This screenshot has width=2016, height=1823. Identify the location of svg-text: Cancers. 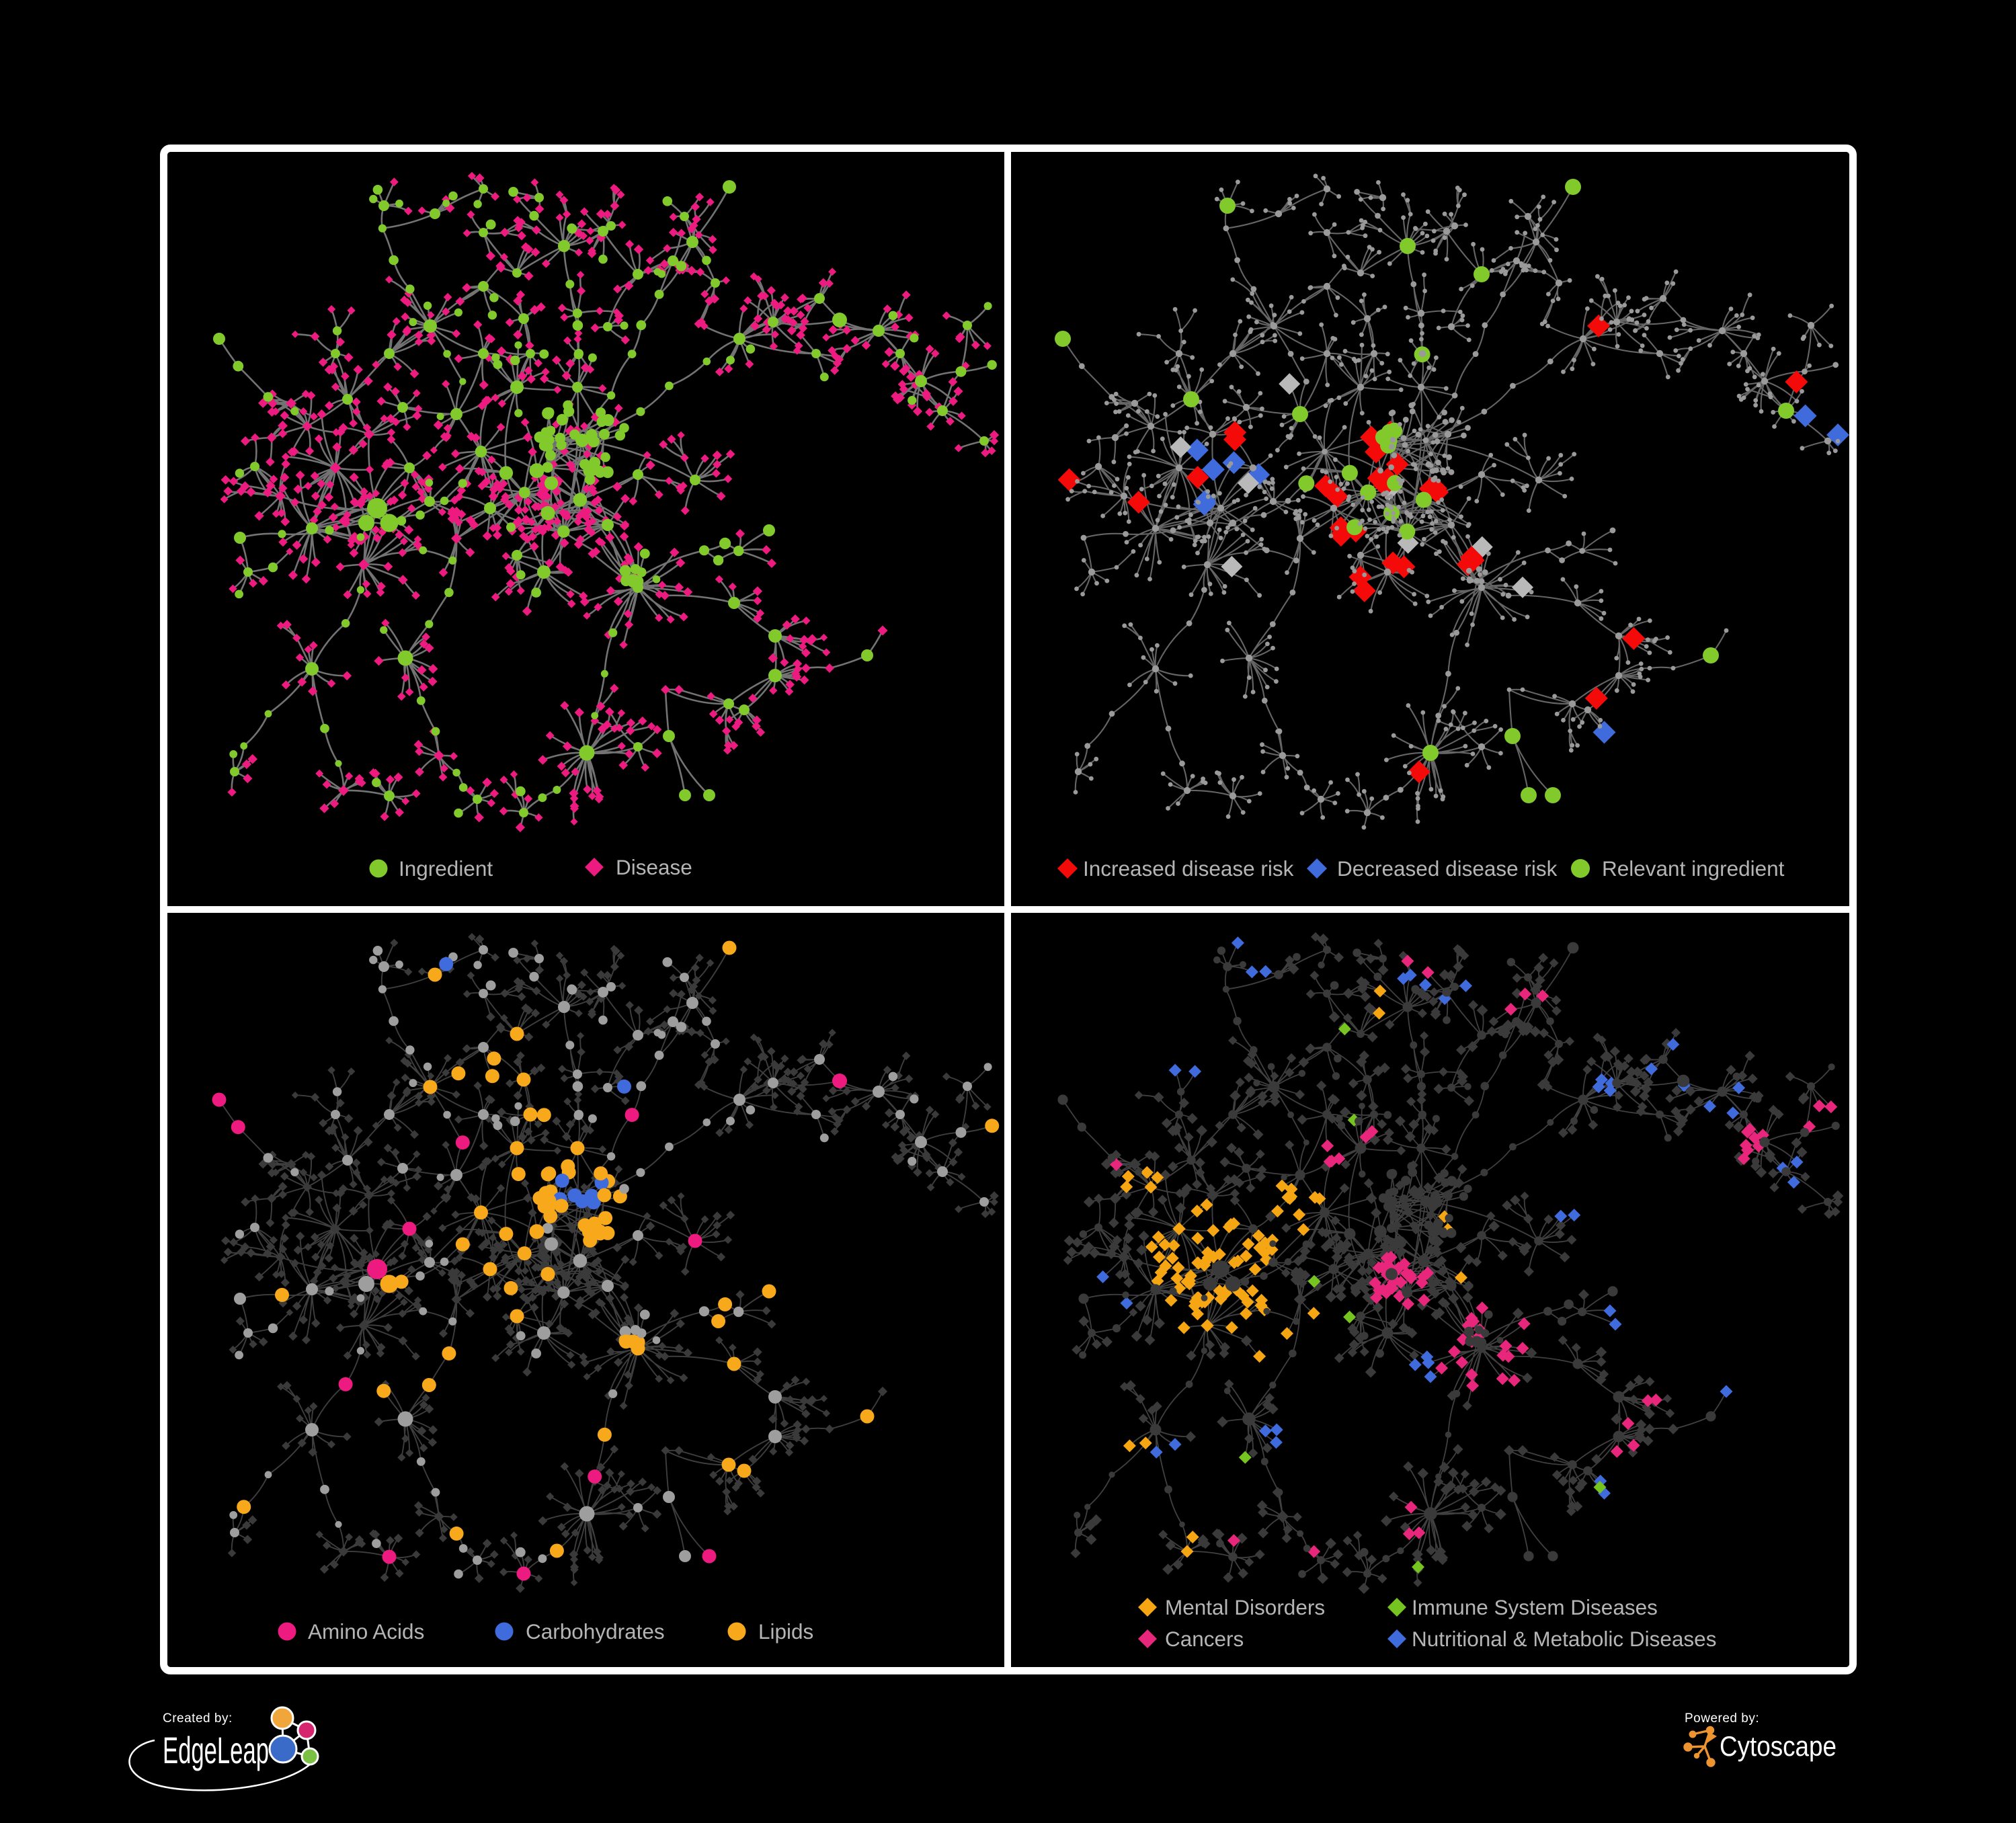
(1204, 1639).